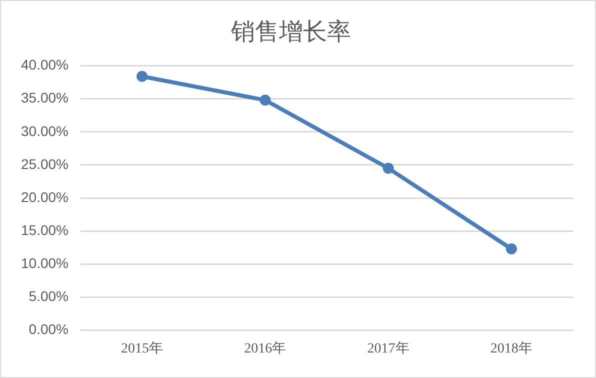  Describe the element at coordinates (44, 130) in the screenshot. I see `y-tick-label: 30.00%` at that location.